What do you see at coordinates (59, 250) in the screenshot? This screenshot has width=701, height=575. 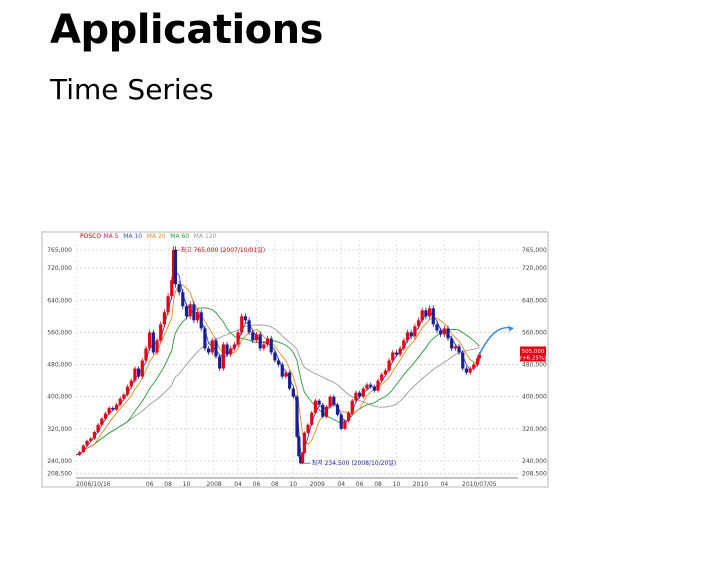 I see `y-tick-label-left: 765,000` at bounding box center [59, 250].